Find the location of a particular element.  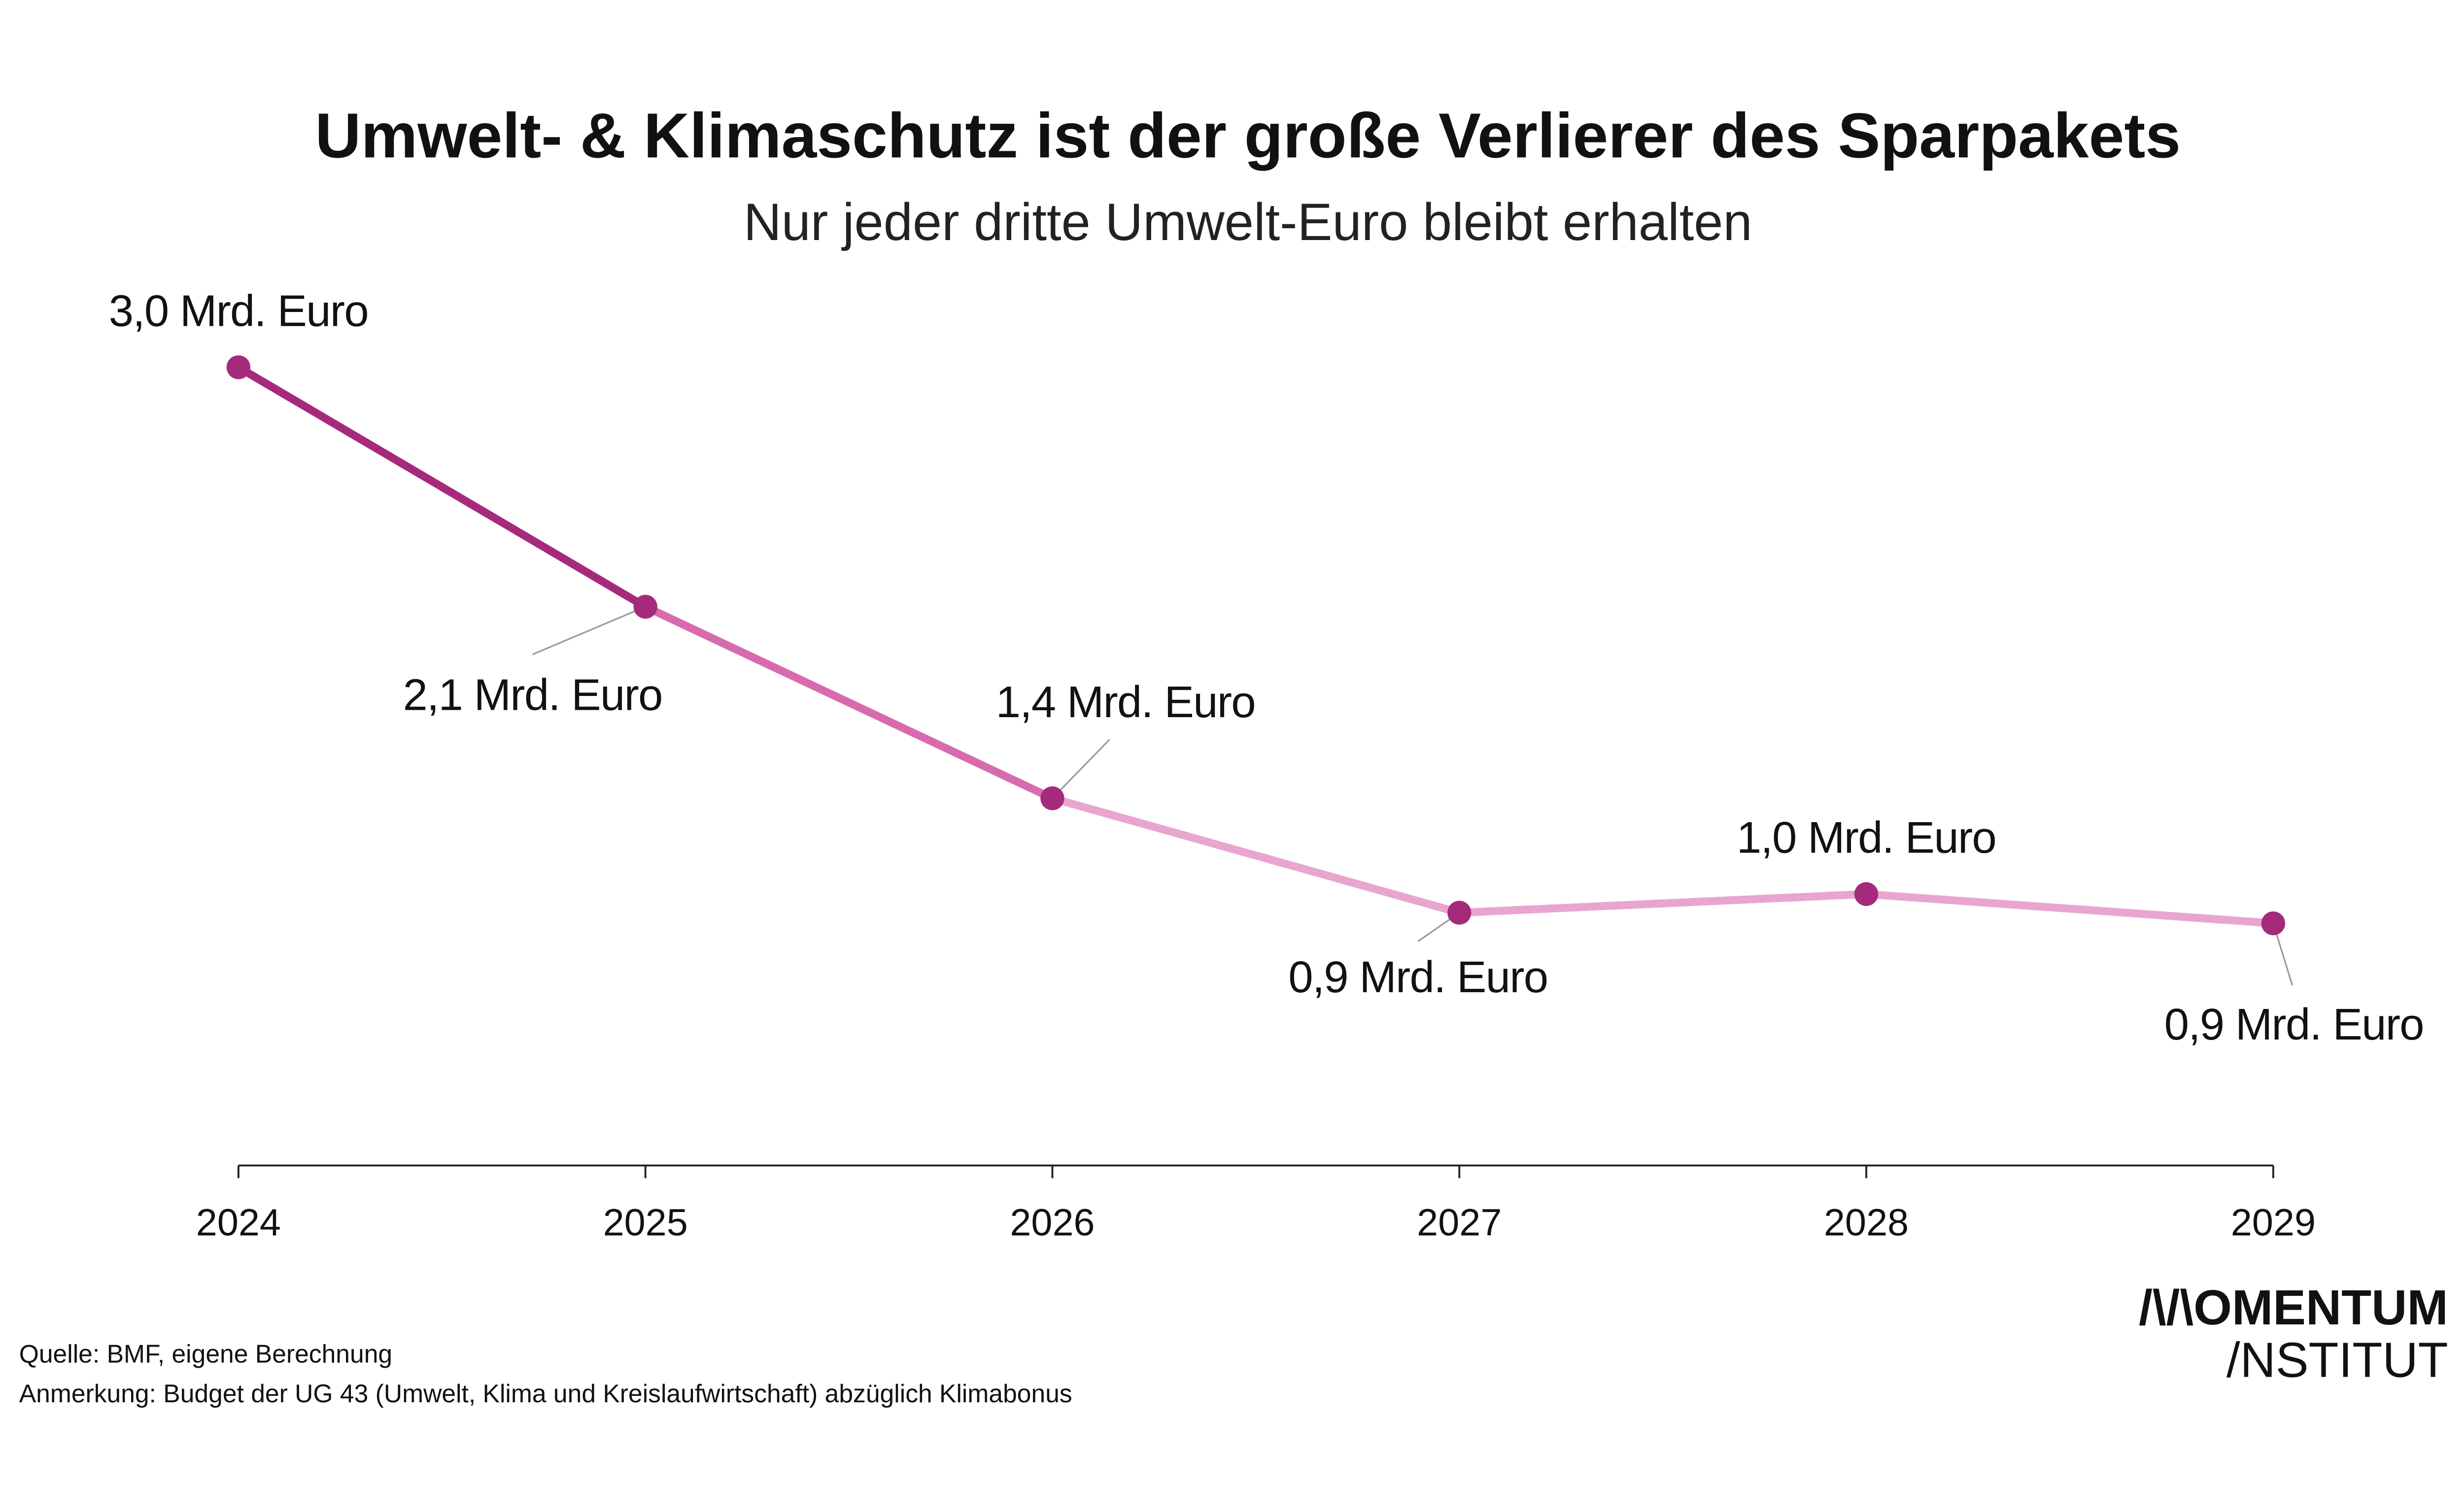

data-point-2024 is located at coordinates (238, 367).